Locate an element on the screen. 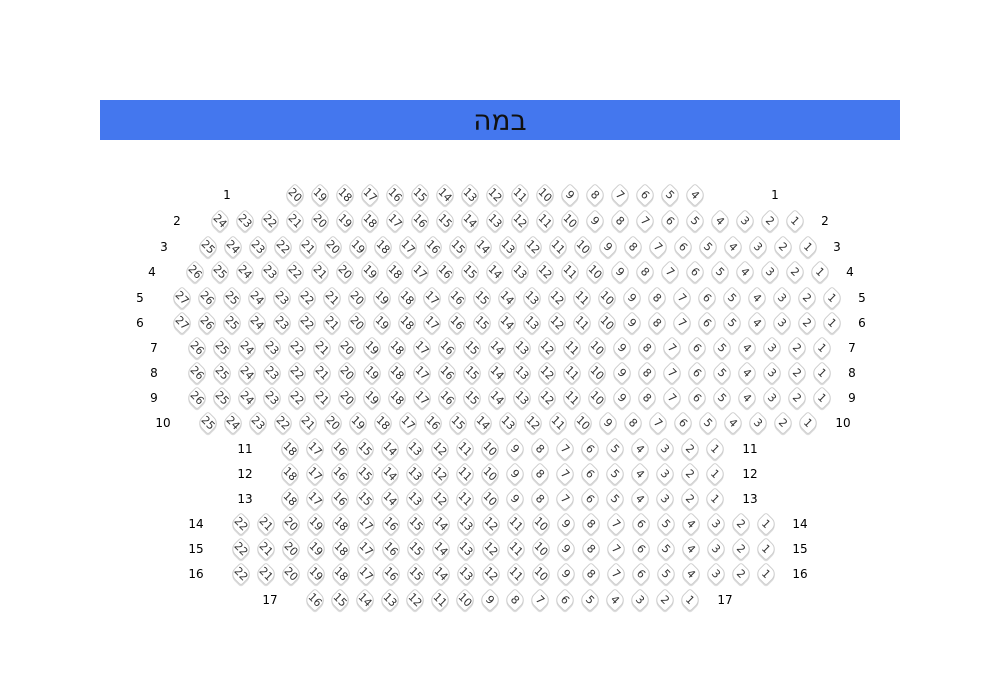 The height and width of the screenshot is (680, 1000). seat-r13-11: 11 is located at coordinates (465, 499).